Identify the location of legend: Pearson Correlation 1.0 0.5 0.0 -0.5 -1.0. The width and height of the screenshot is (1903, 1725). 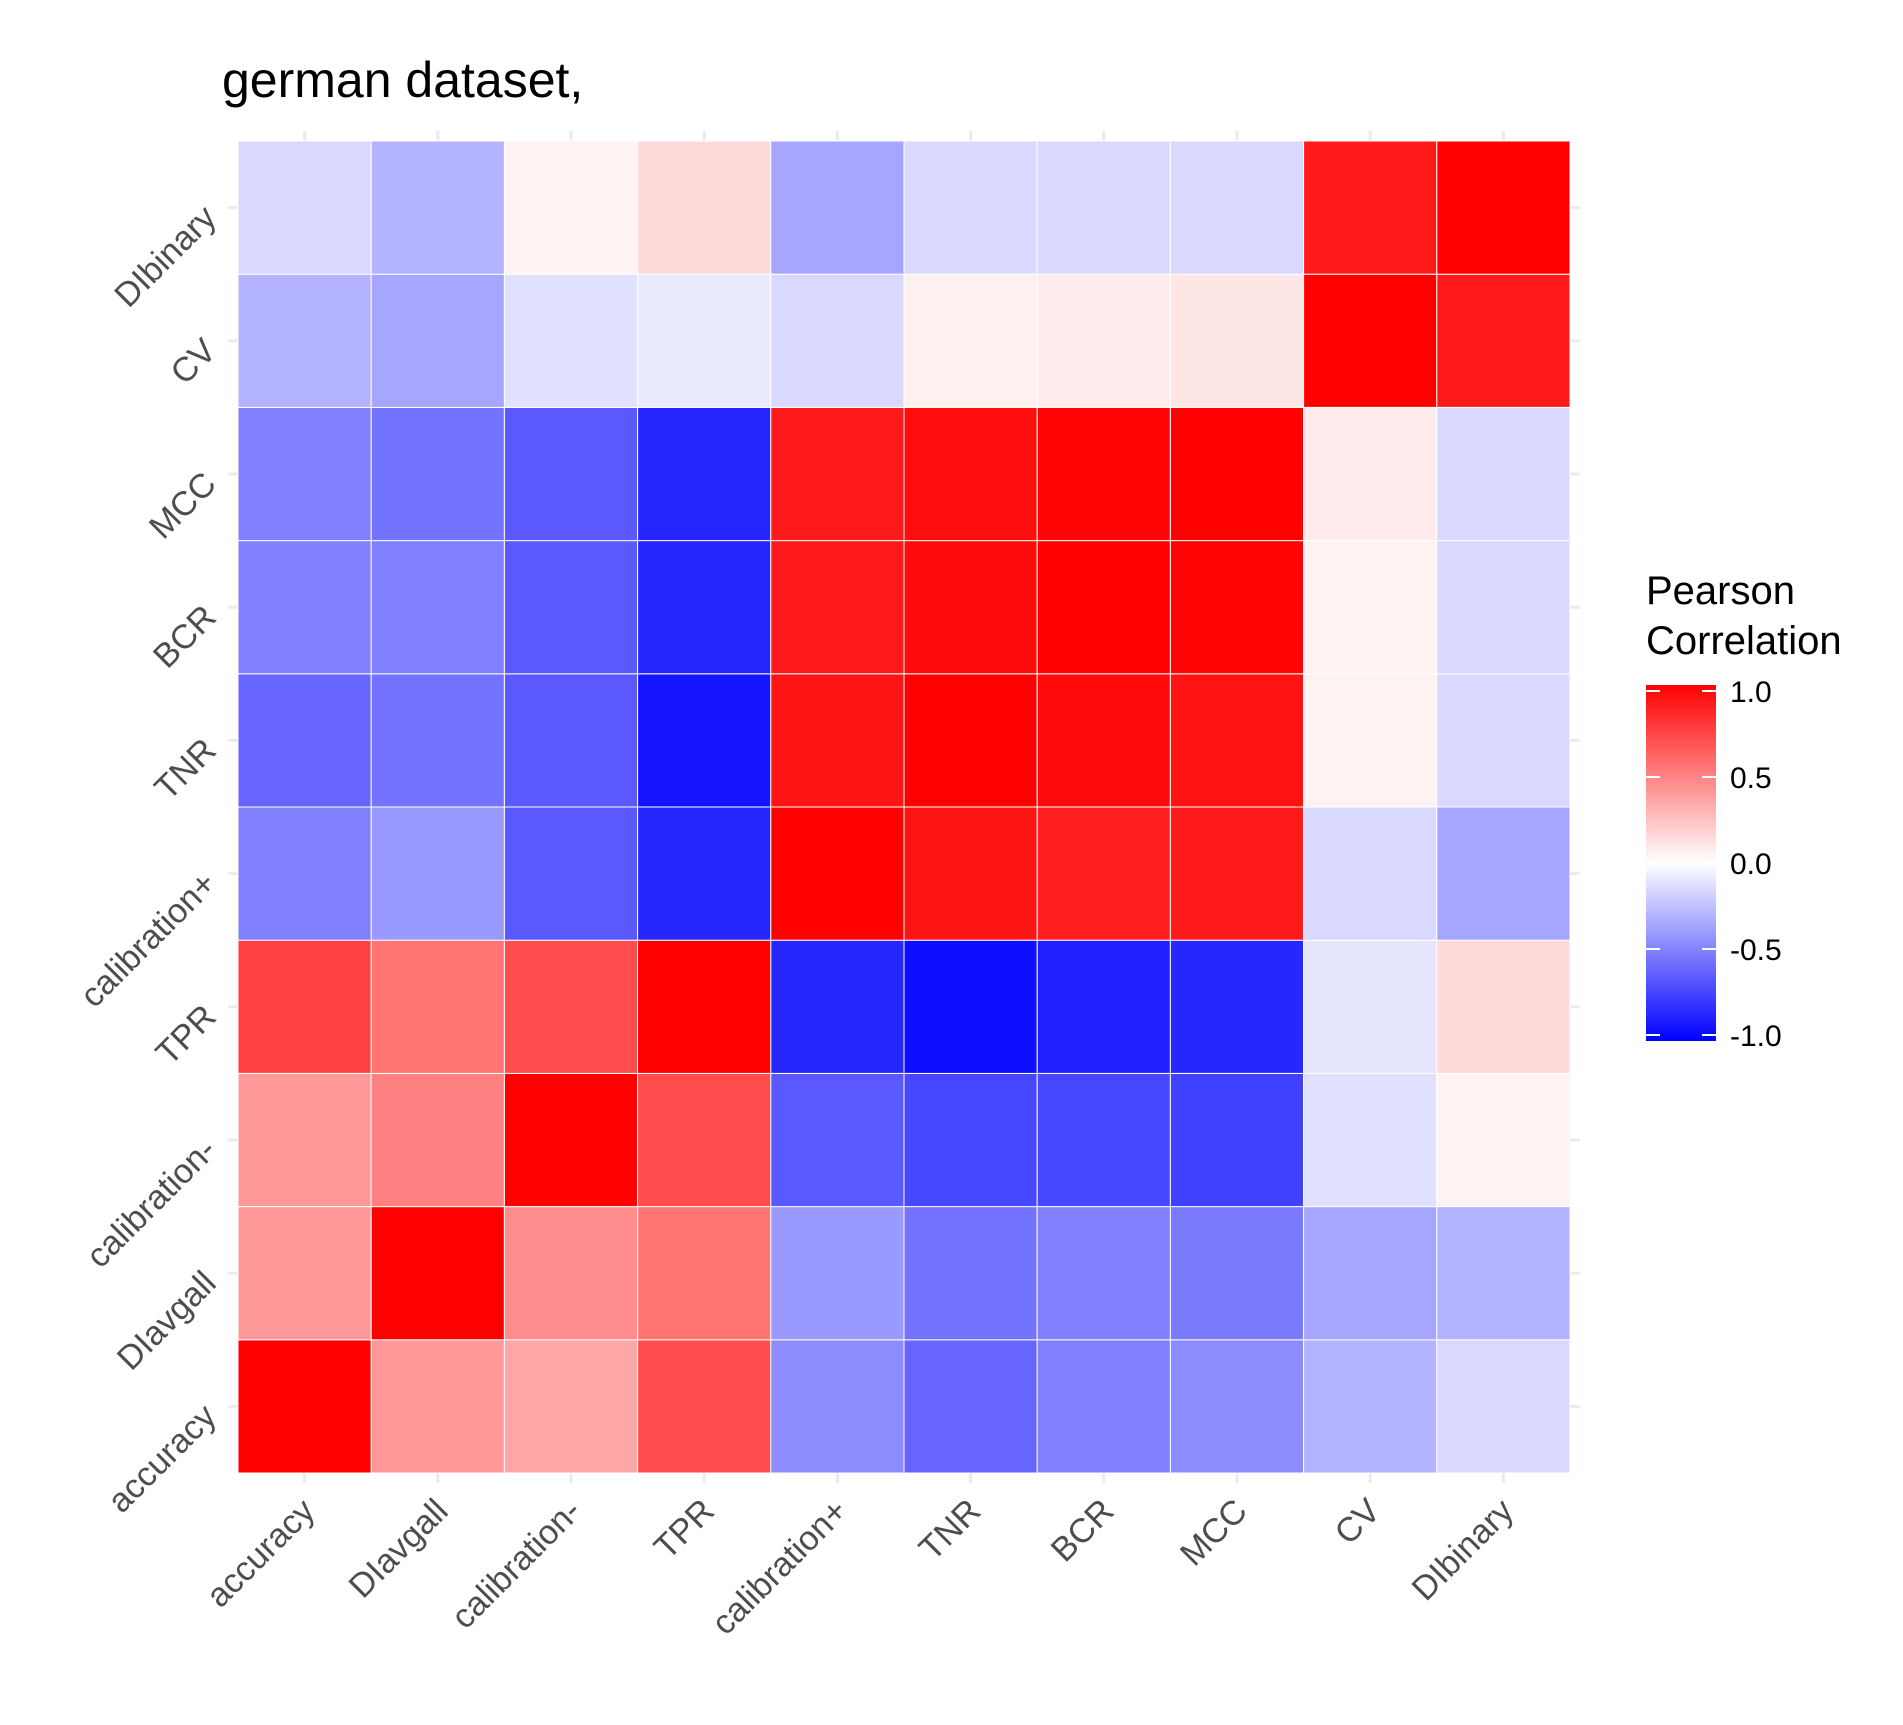
(1744, 811).